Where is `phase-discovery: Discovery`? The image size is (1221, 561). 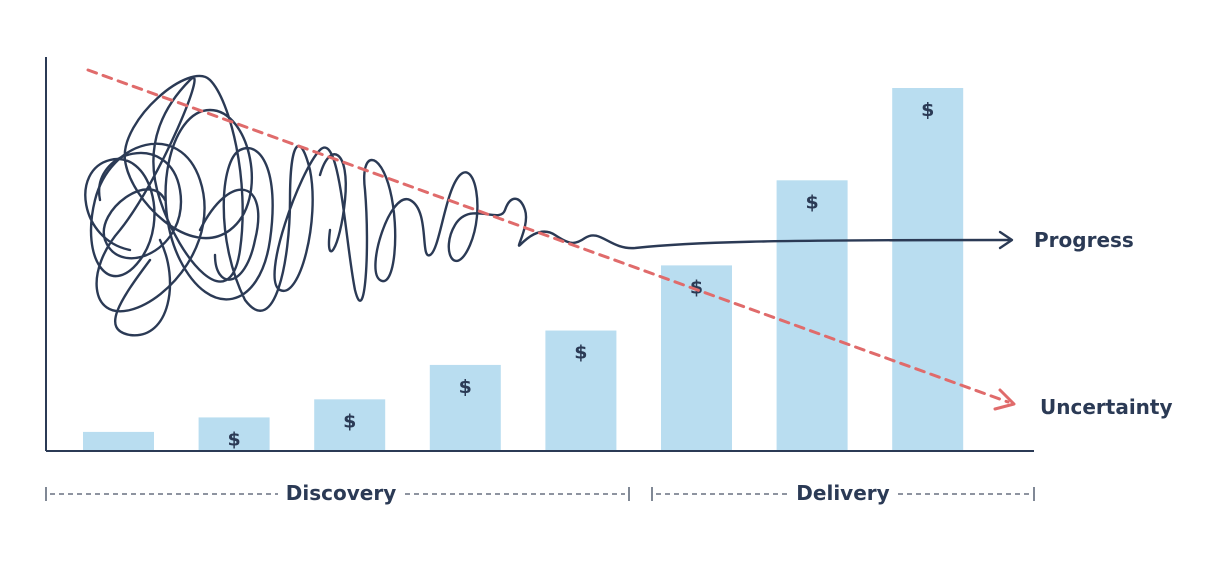
phase-discovery: Discovery is located at coordinates (337, 493).